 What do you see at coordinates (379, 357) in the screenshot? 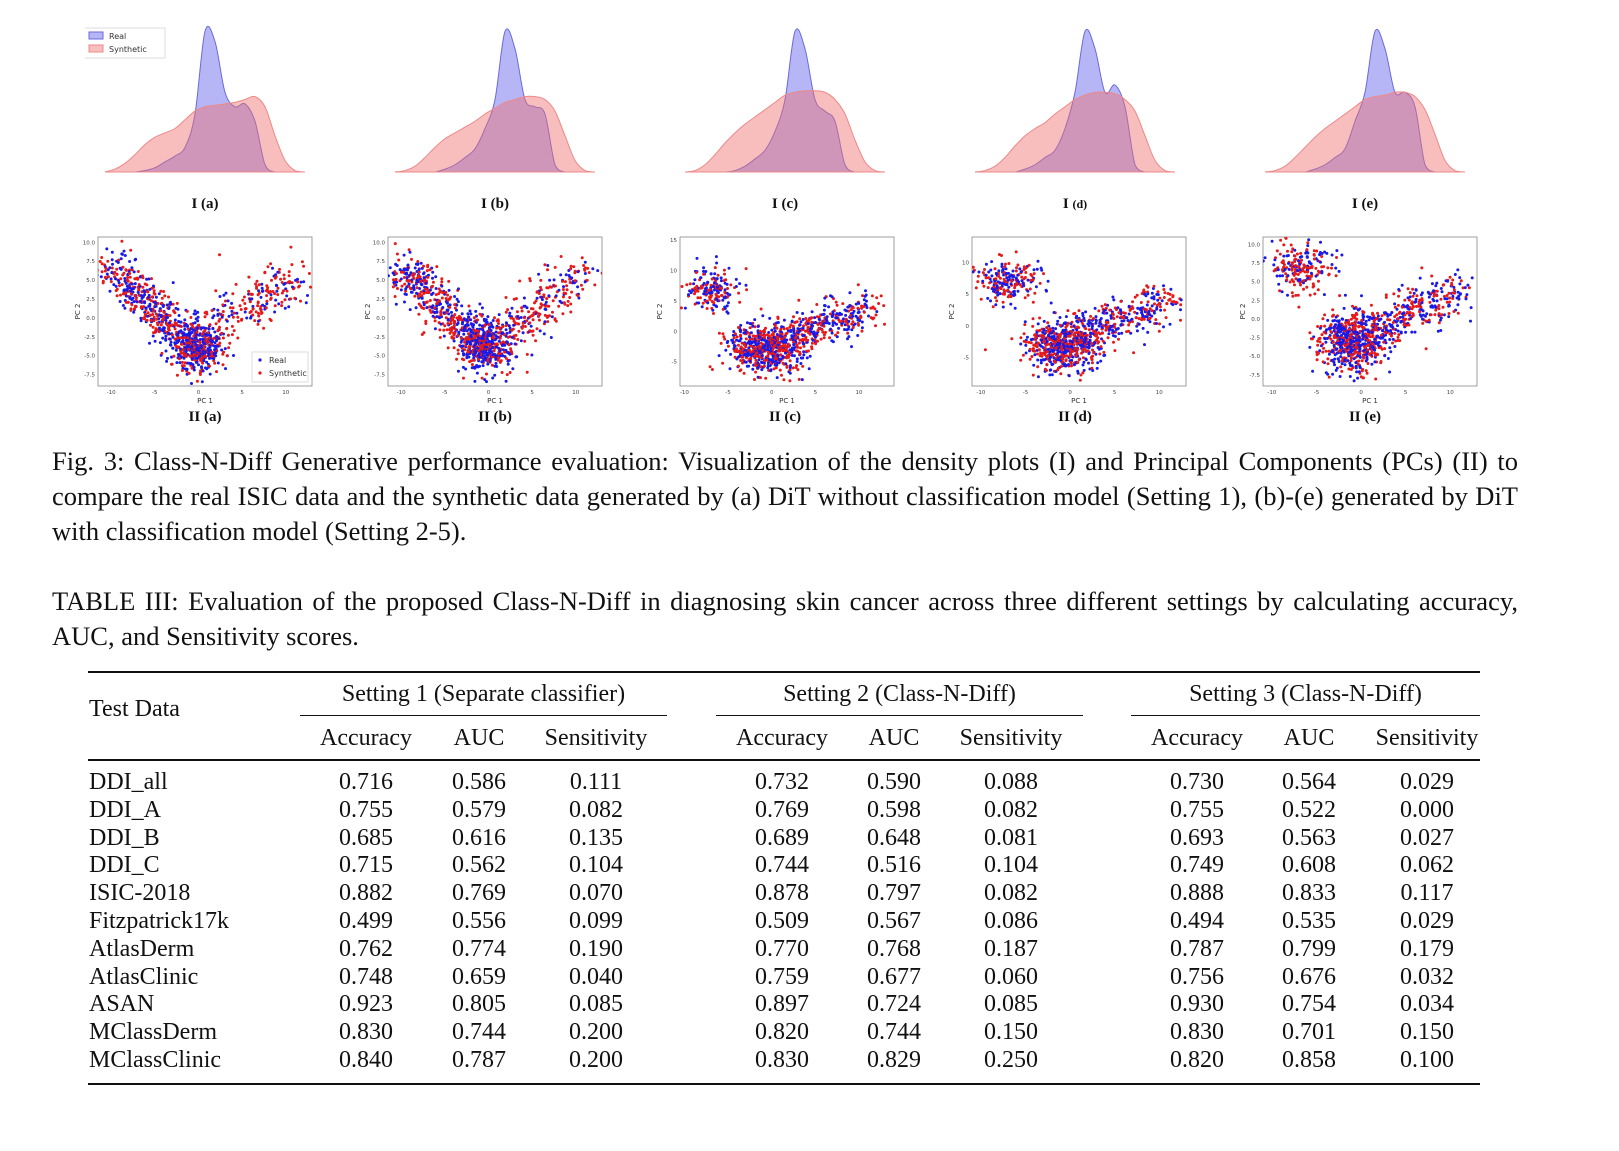
I see `y-tick-label: -5.0` at bounding box center [379, 357].